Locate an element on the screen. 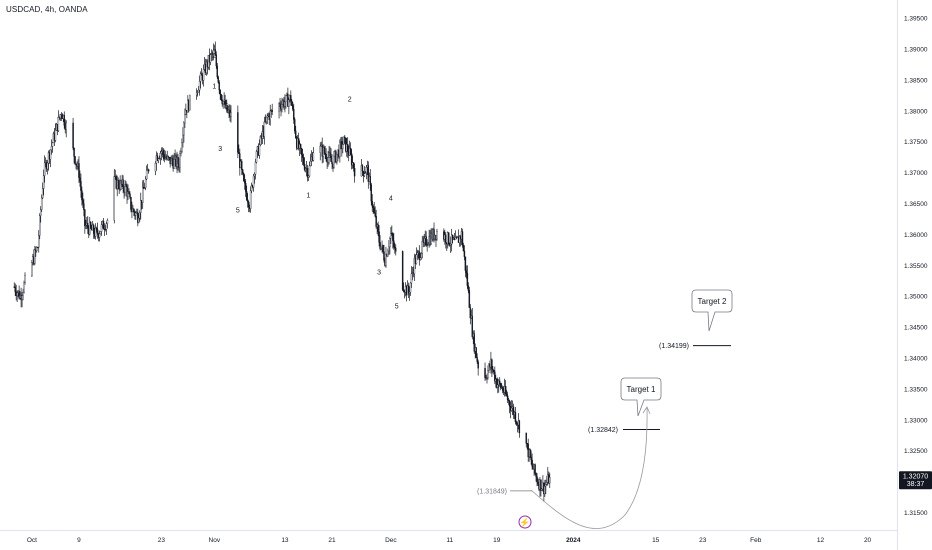 This screenshot has width=932, height=550. price-tick-label: 1.36000 is located at coordinates (916, 235).